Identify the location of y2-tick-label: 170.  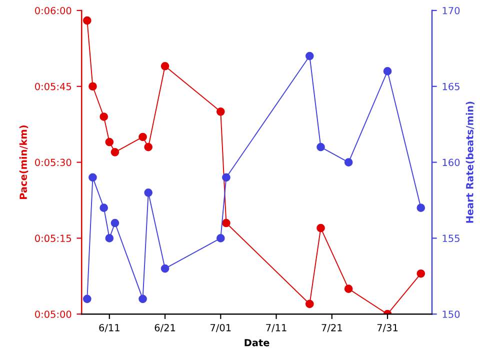
(451, 10).